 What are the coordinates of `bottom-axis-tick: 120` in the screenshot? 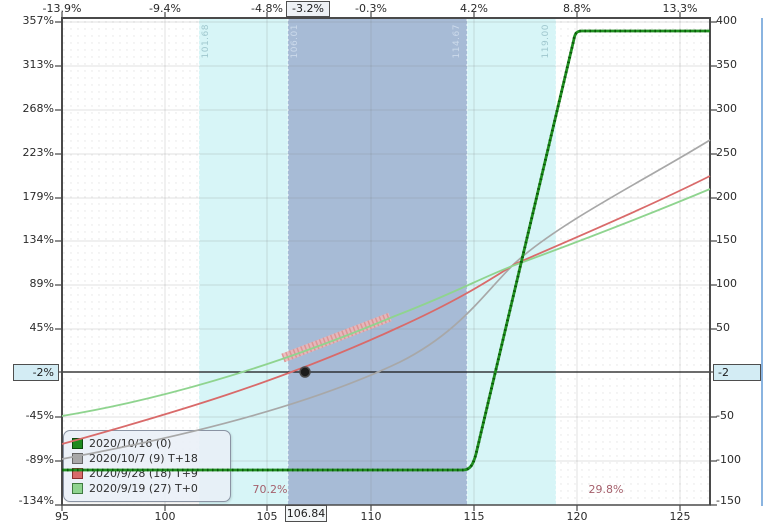 It's located at (577, 516).